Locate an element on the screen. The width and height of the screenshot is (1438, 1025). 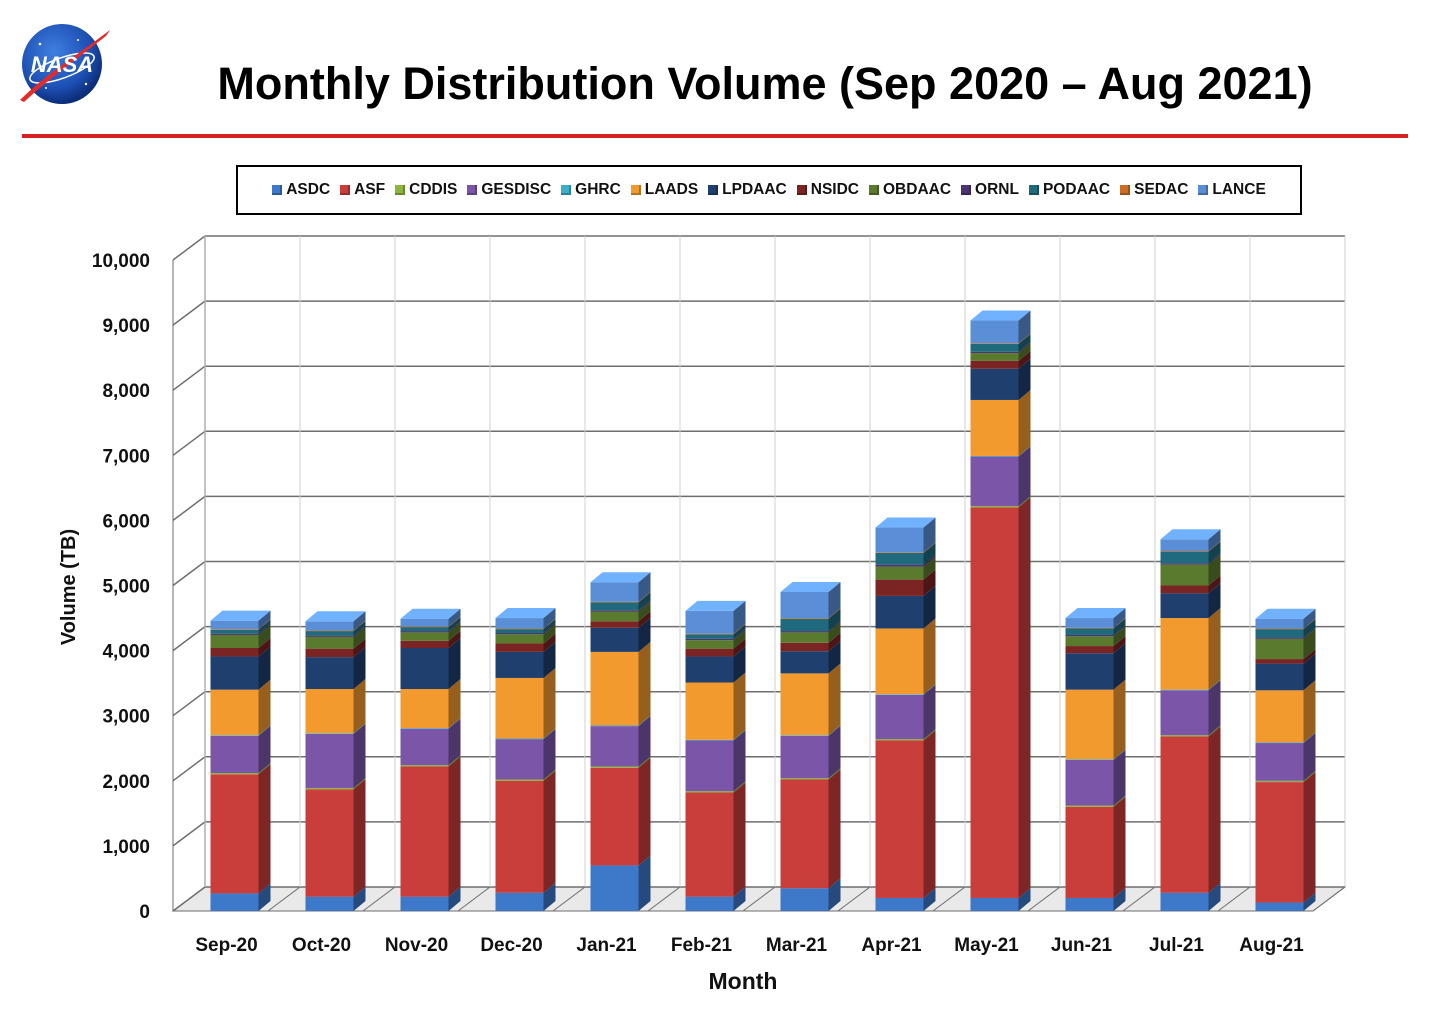
bar-segment-cddis is located at coordinates (994, 507).